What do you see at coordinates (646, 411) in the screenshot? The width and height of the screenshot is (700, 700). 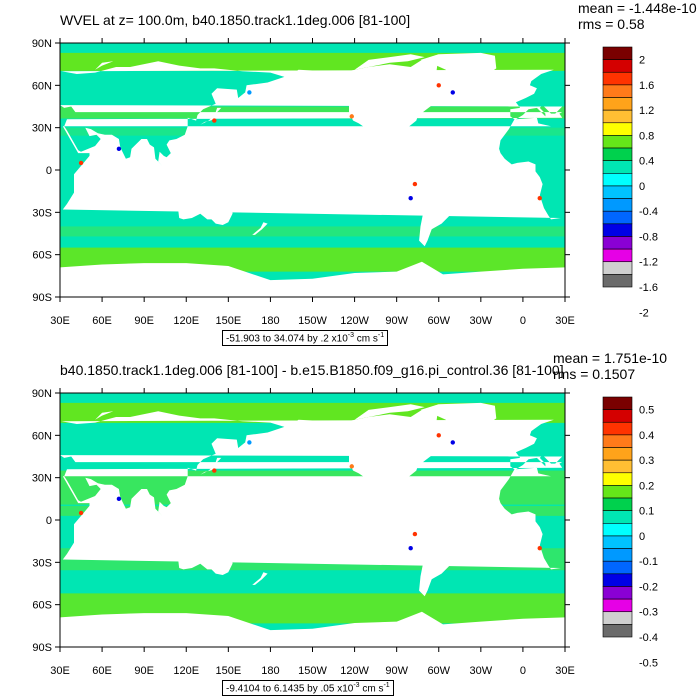 I see `colorbar-label: 0.5` at bounding box center [646, 411].